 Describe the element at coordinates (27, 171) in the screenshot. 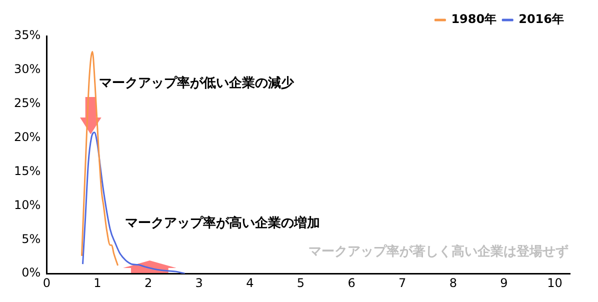

I see `y-tick-label: 15%` at that location.